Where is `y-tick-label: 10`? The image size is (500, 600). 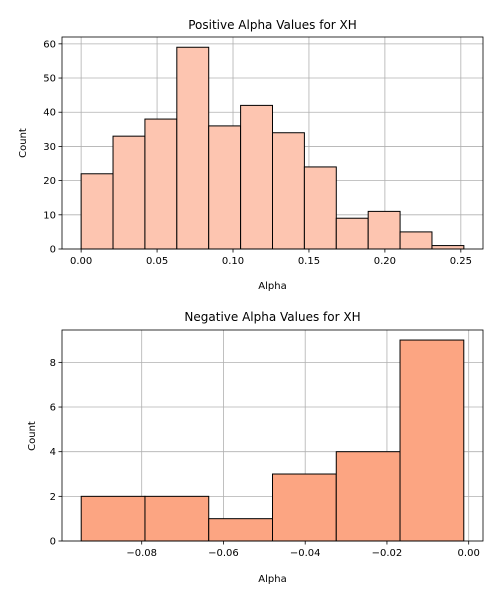
y-tick-label: 10 is located at coordinates (49, 215).